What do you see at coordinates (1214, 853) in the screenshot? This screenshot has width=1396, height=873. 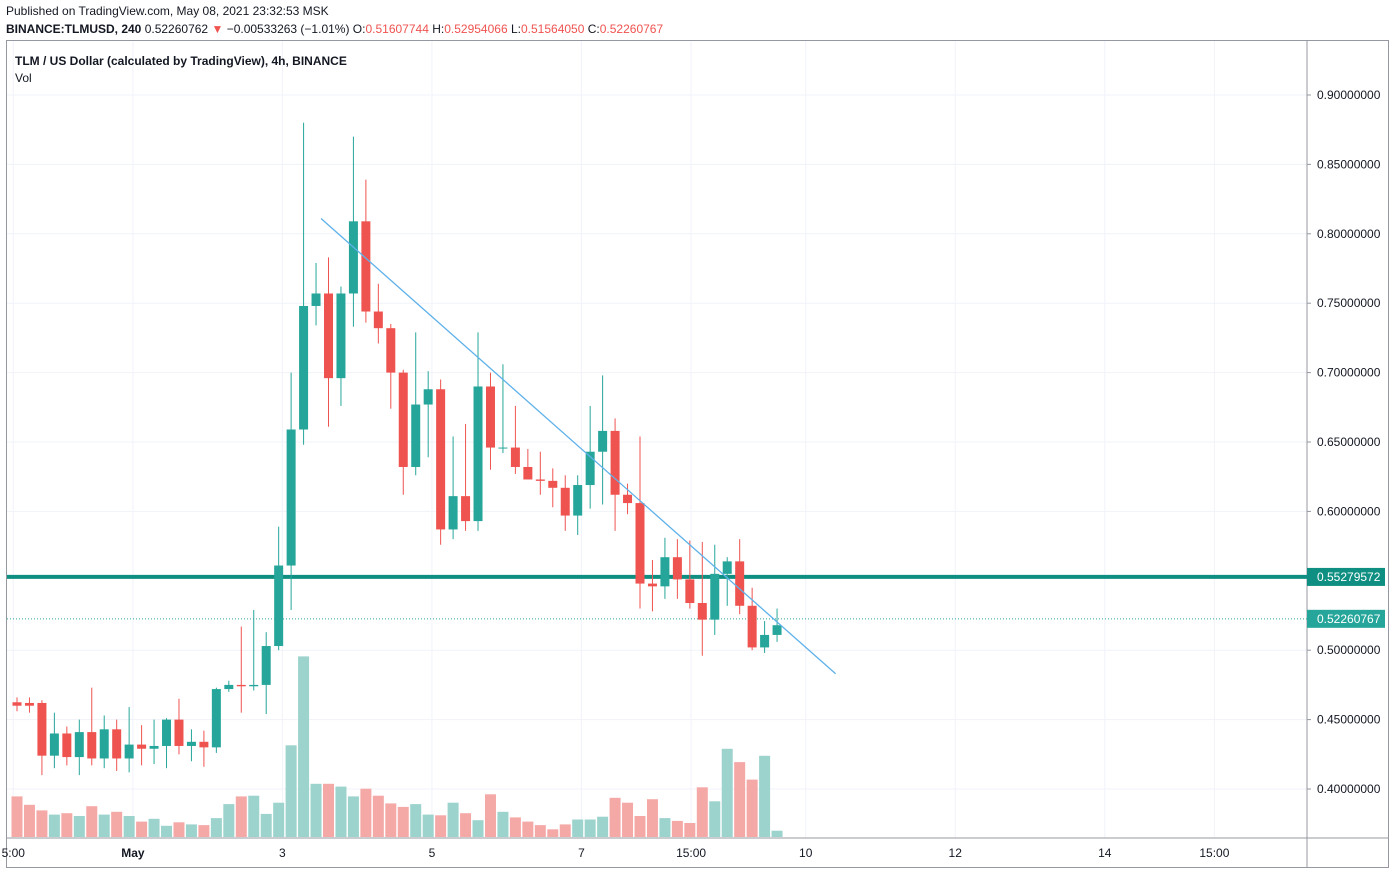 I see `time-tick-label: 15:00` at bounding box center [1214, 853].